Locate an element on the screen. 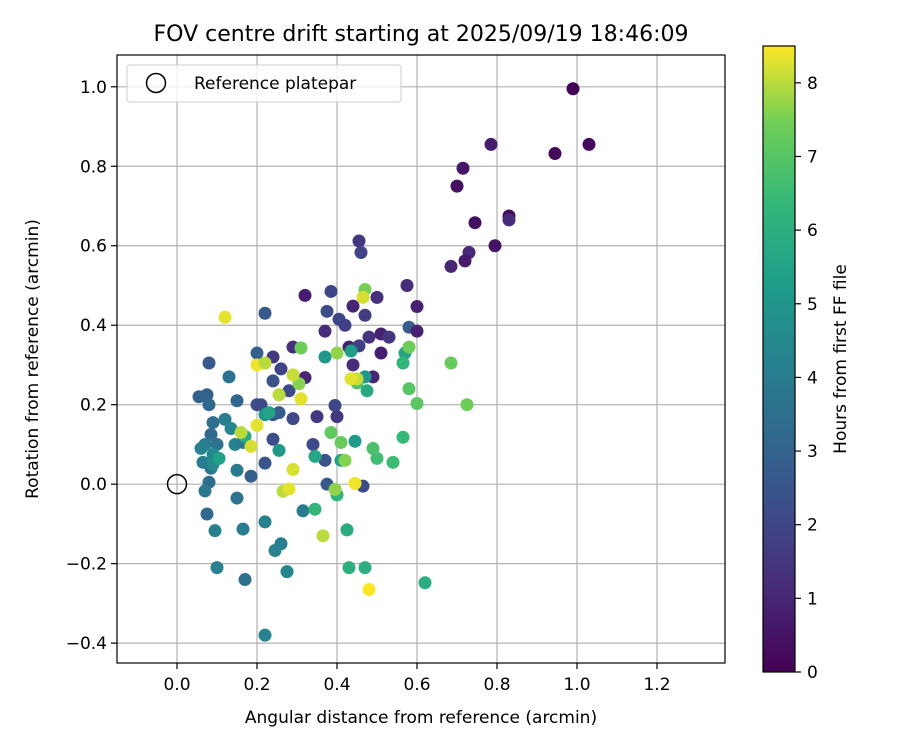 The height and width of the screenshot is (750, 900). colorbar is located at coordinates (779, 359).